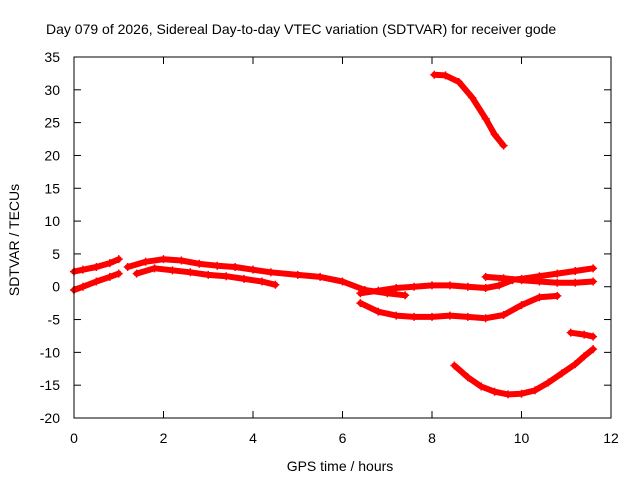  What do you see at coordinates (432, 438) in the screenshot?
I see `x-tick-label: 8` at bounding box center [432, 438].